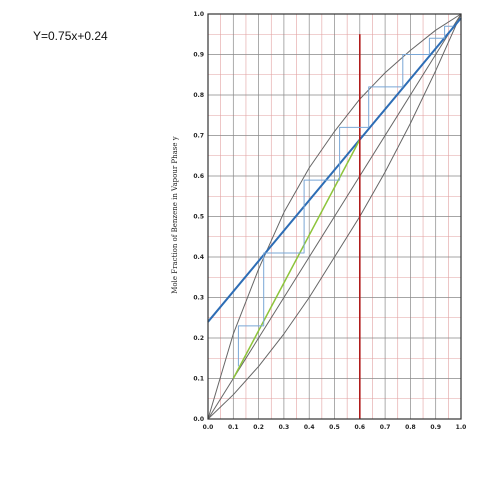 This screenshot has height=480, width=480. I want to click on x-tick-label: 0.6, so click(359, 427).